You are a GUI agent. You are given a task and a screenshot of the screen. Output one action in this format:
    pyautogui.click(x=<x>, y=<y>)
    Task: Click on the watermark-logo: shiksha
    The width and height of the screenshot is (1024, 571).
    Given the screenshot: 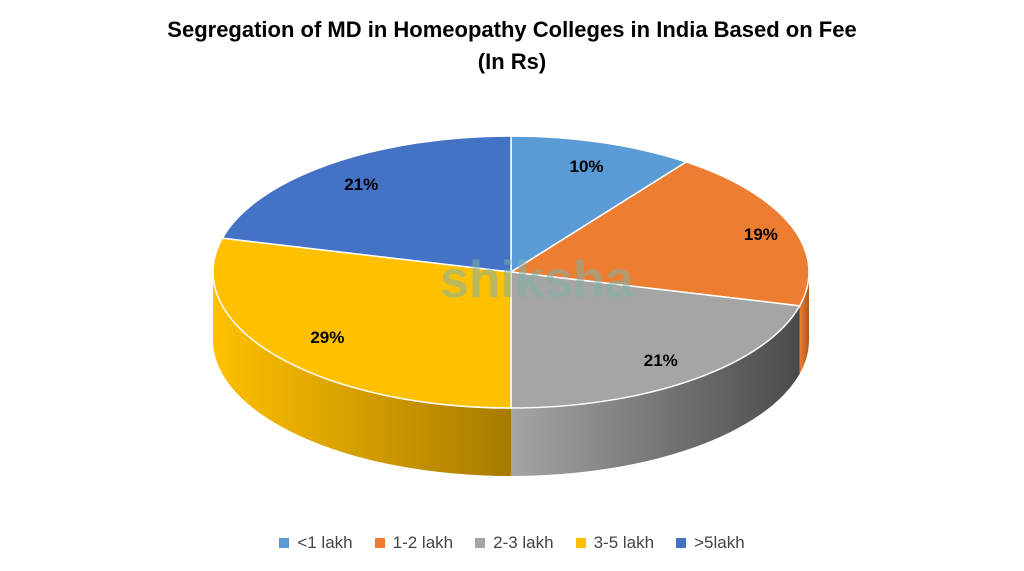 What is the action you would take?
    pyautogui.click(x=537, y=280)
    